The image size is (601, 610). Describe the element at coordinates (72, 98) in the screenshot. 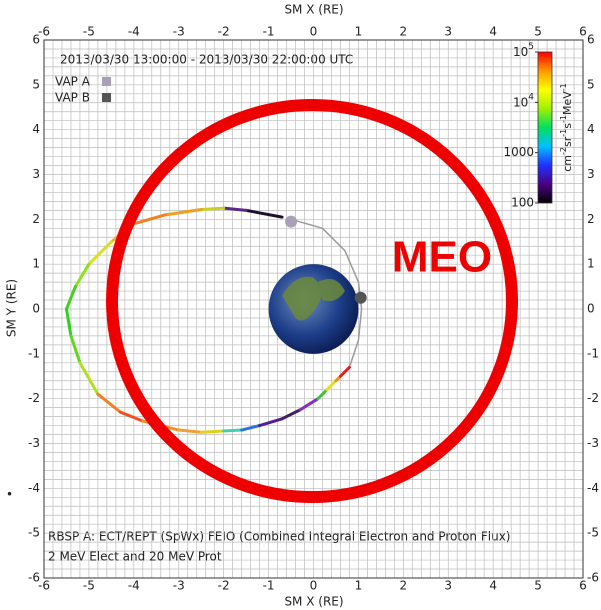

I see `legend-label: VAP B` at that location.